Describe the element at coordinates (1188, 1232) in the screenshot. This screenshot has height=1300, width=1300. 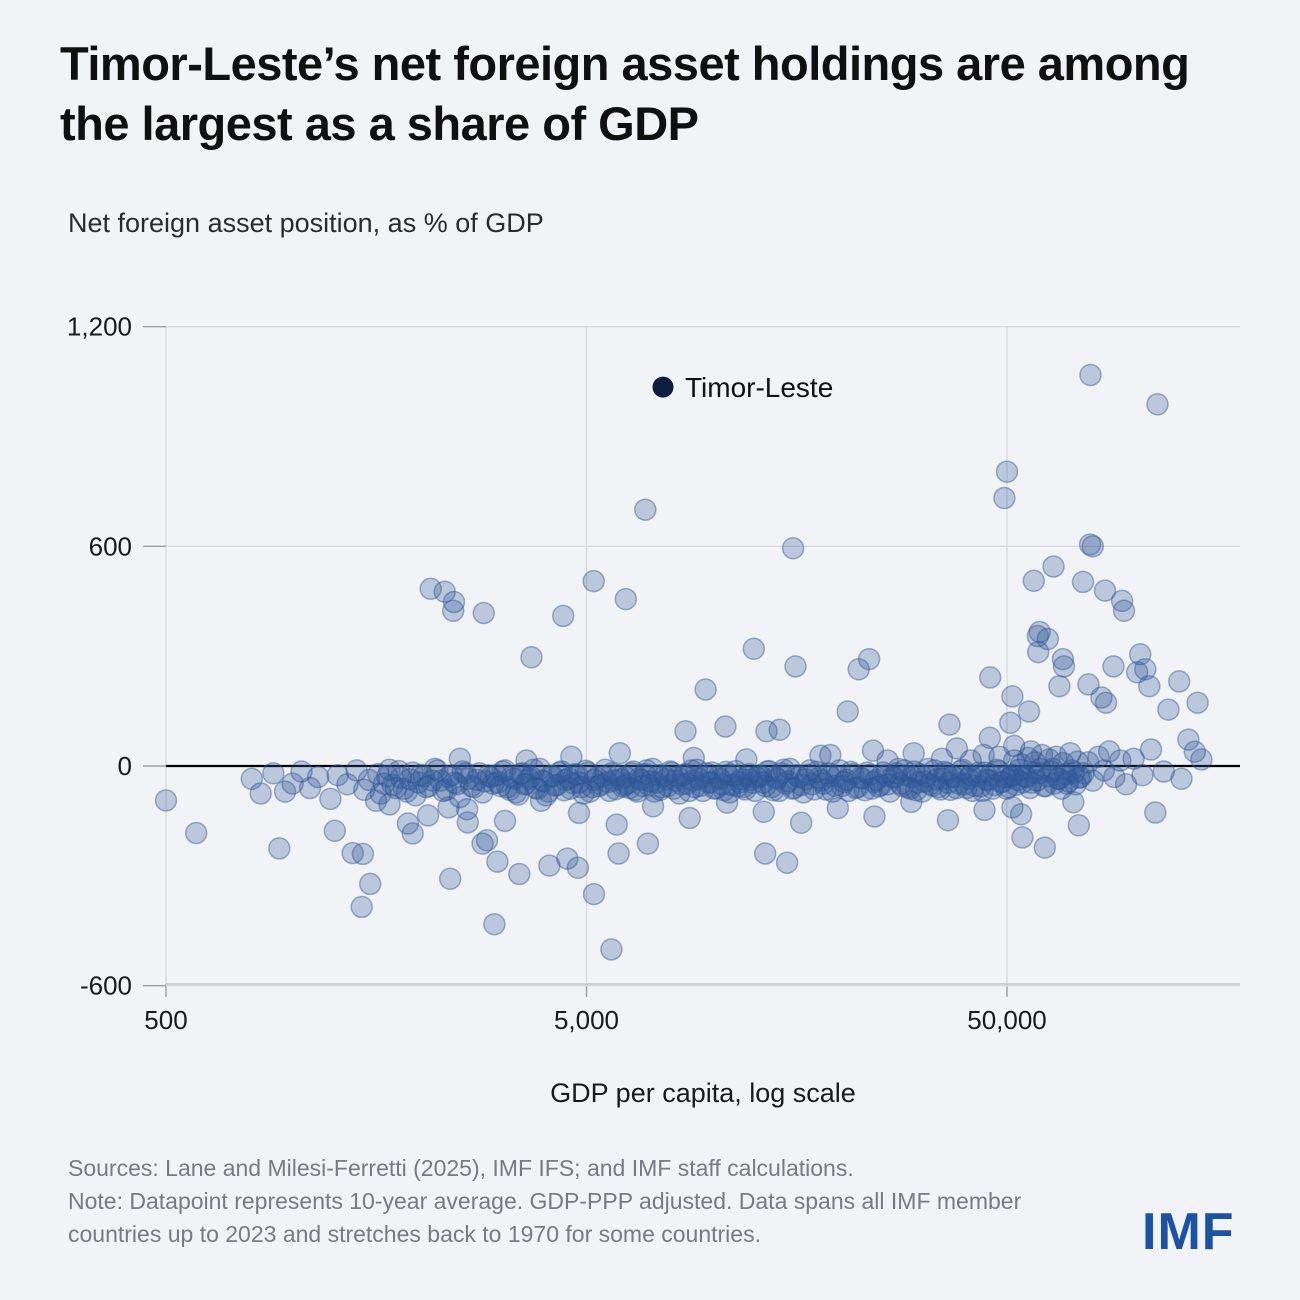
I see `imf-logo: IMF` at that location.